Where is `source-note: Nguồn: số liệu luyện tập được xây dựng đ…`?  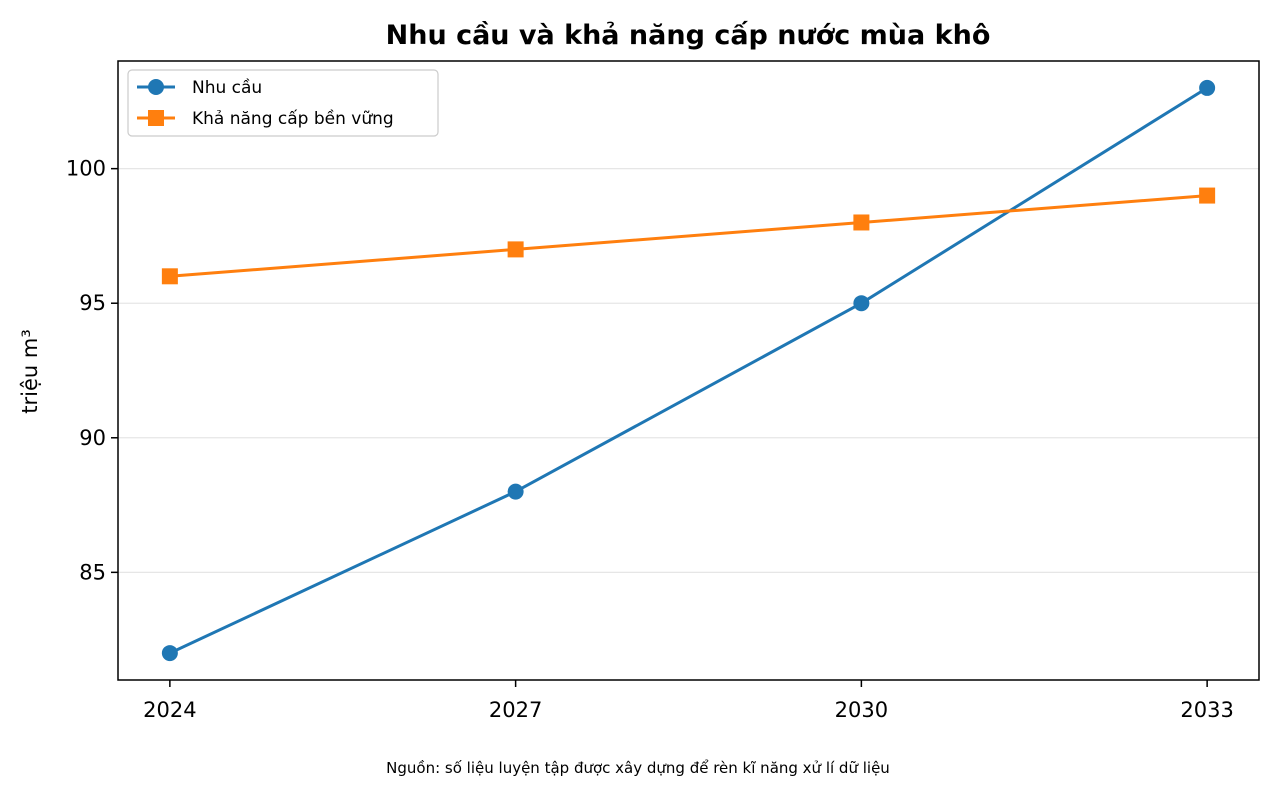 source-note: Nguồn: số liệu luyện tập được xây dựng đ… is located at coordinates (638, 768).